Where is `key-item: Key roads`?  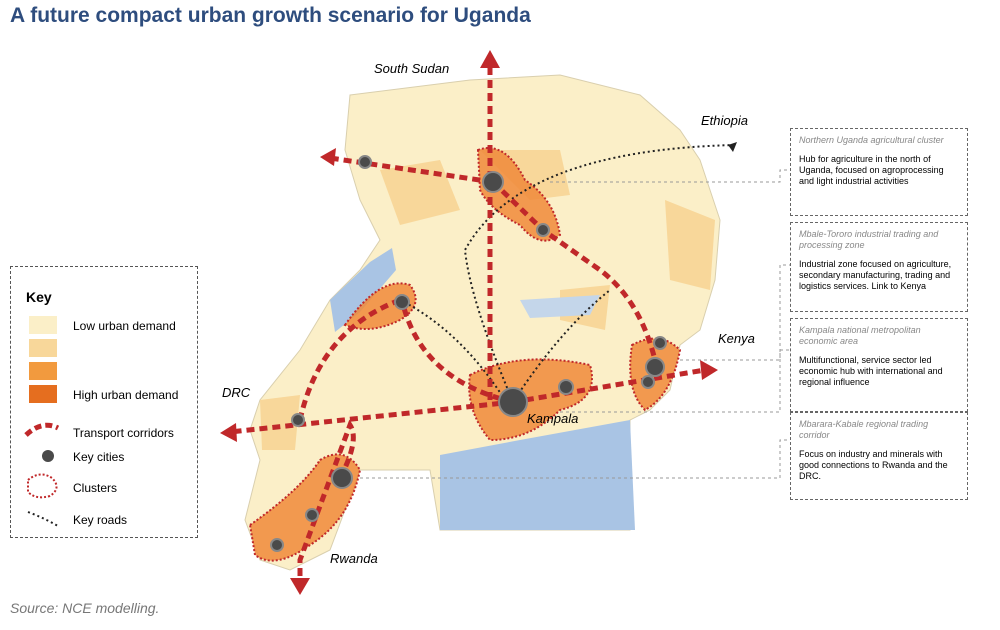 key-item: Key roads is located at coordinates (100, 520).